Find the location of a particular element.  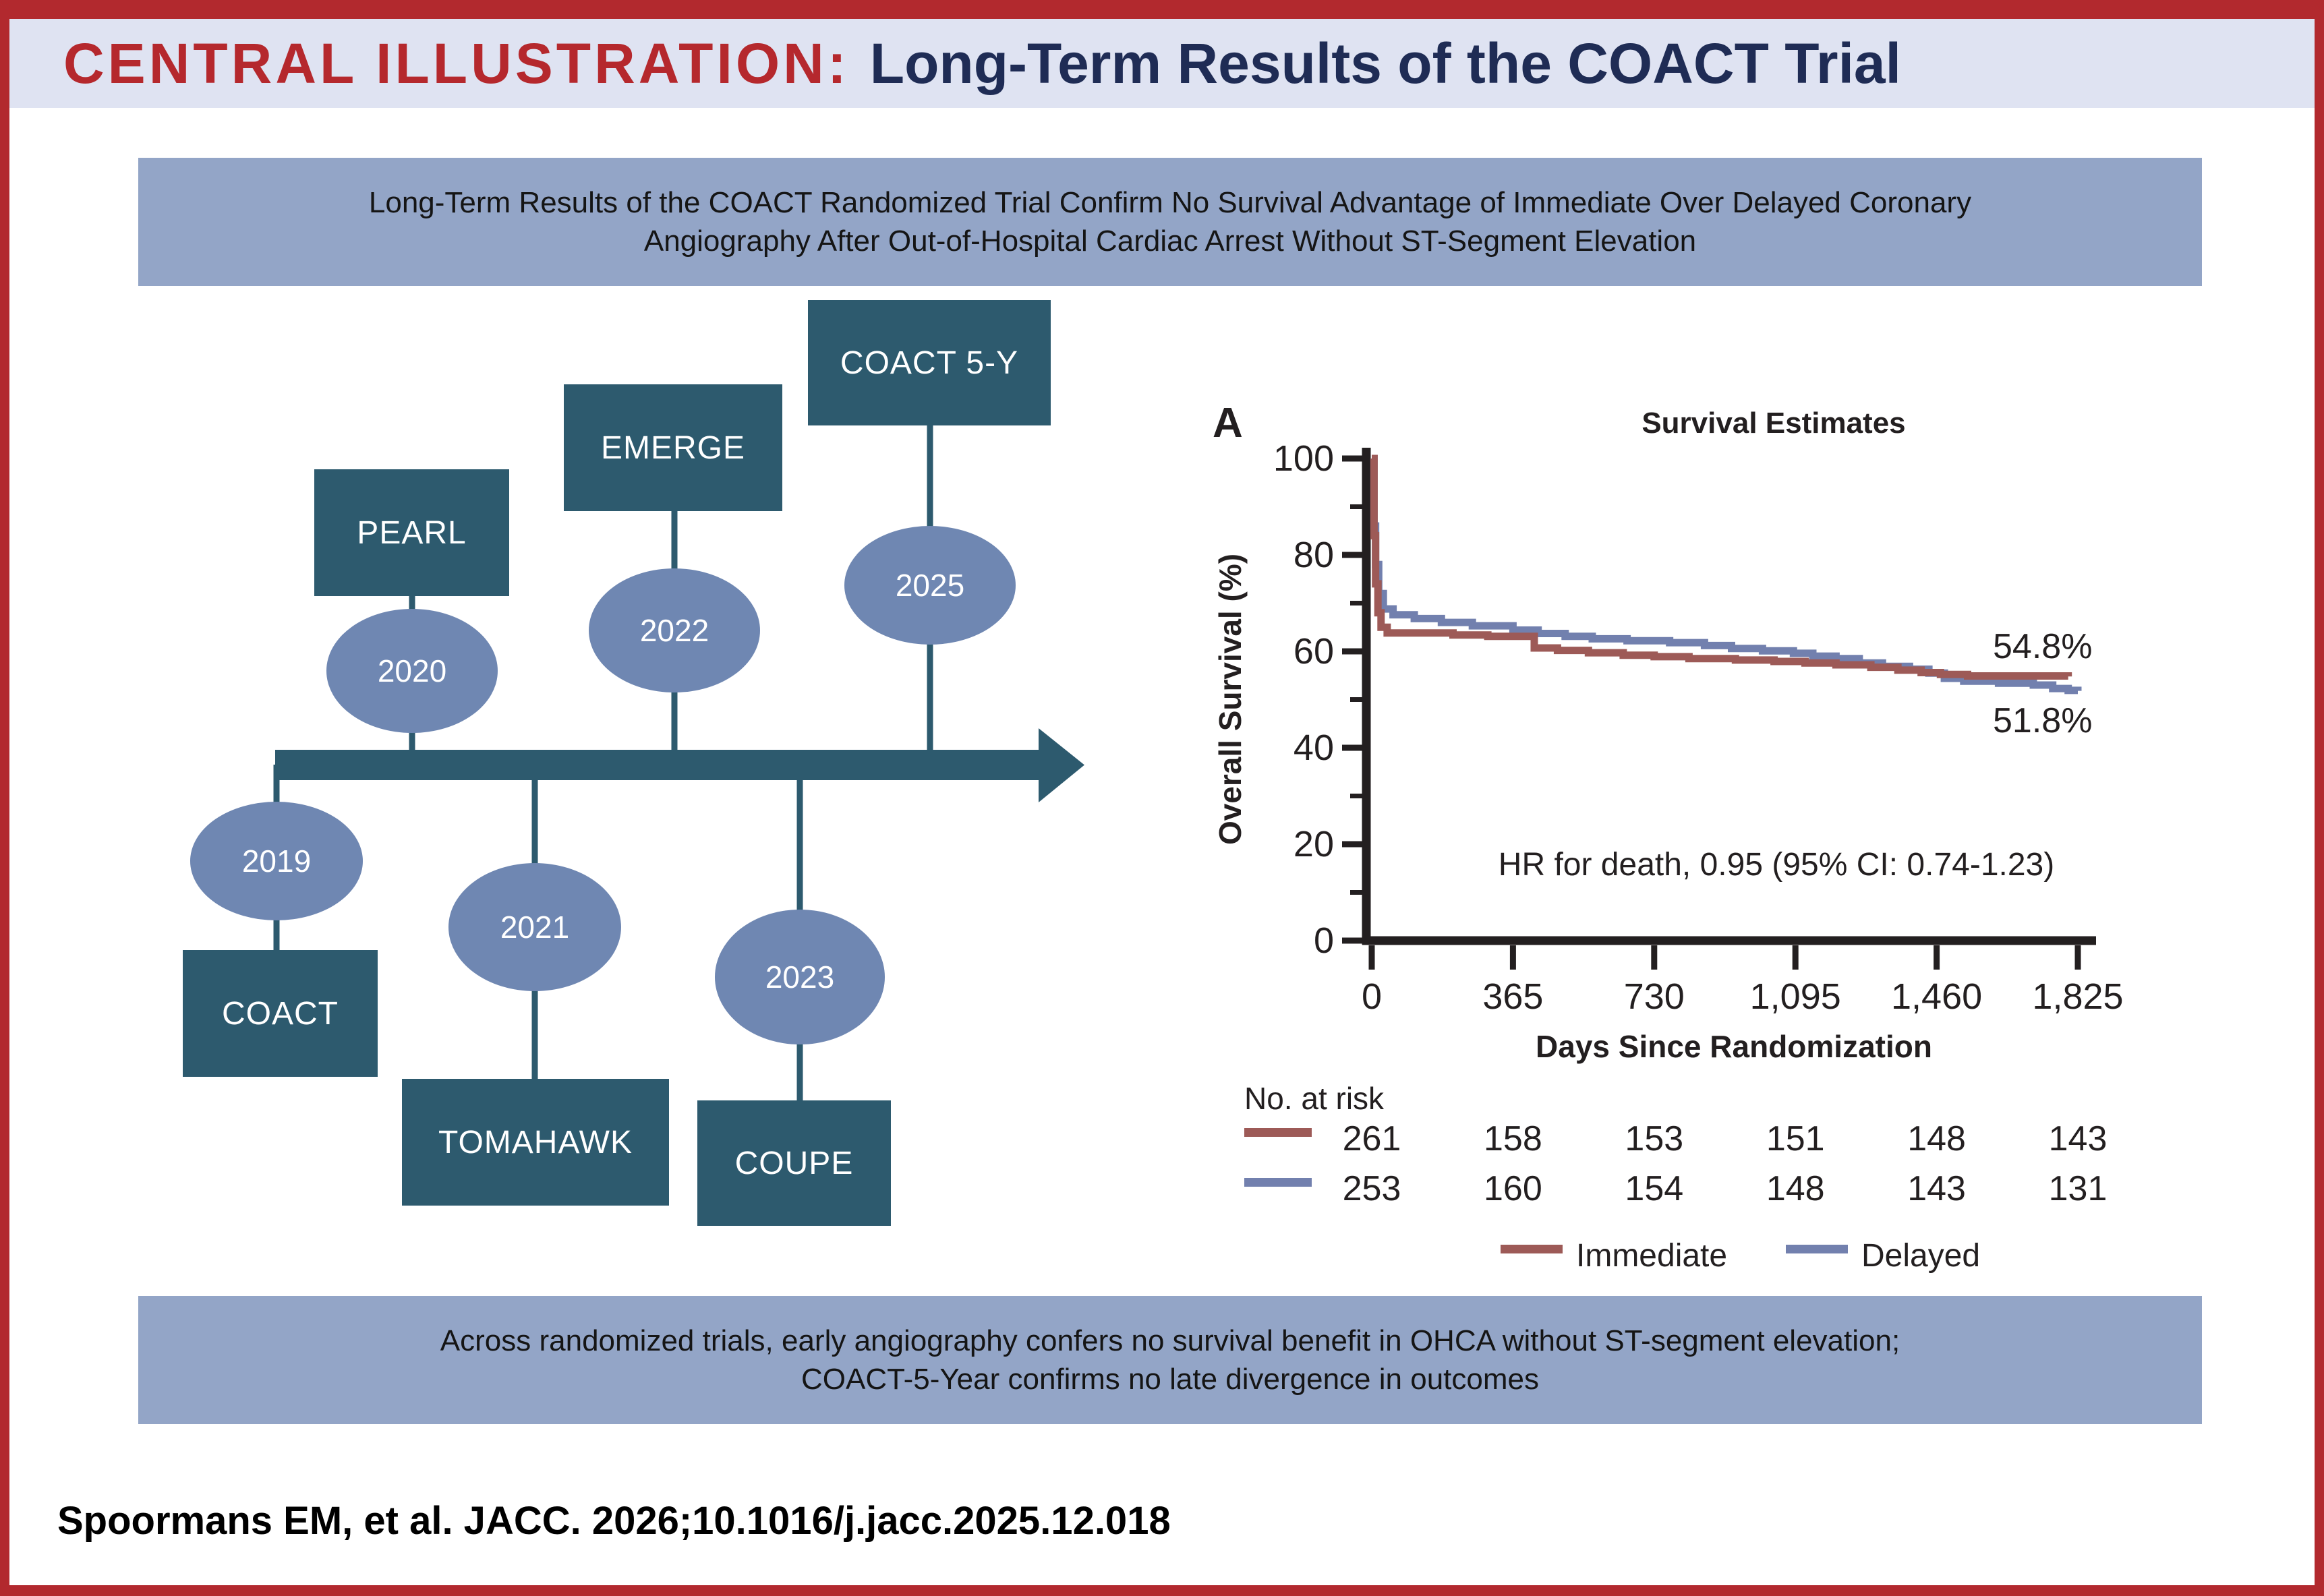

risk-count: 253 is located at coordinates (1372, 1188).